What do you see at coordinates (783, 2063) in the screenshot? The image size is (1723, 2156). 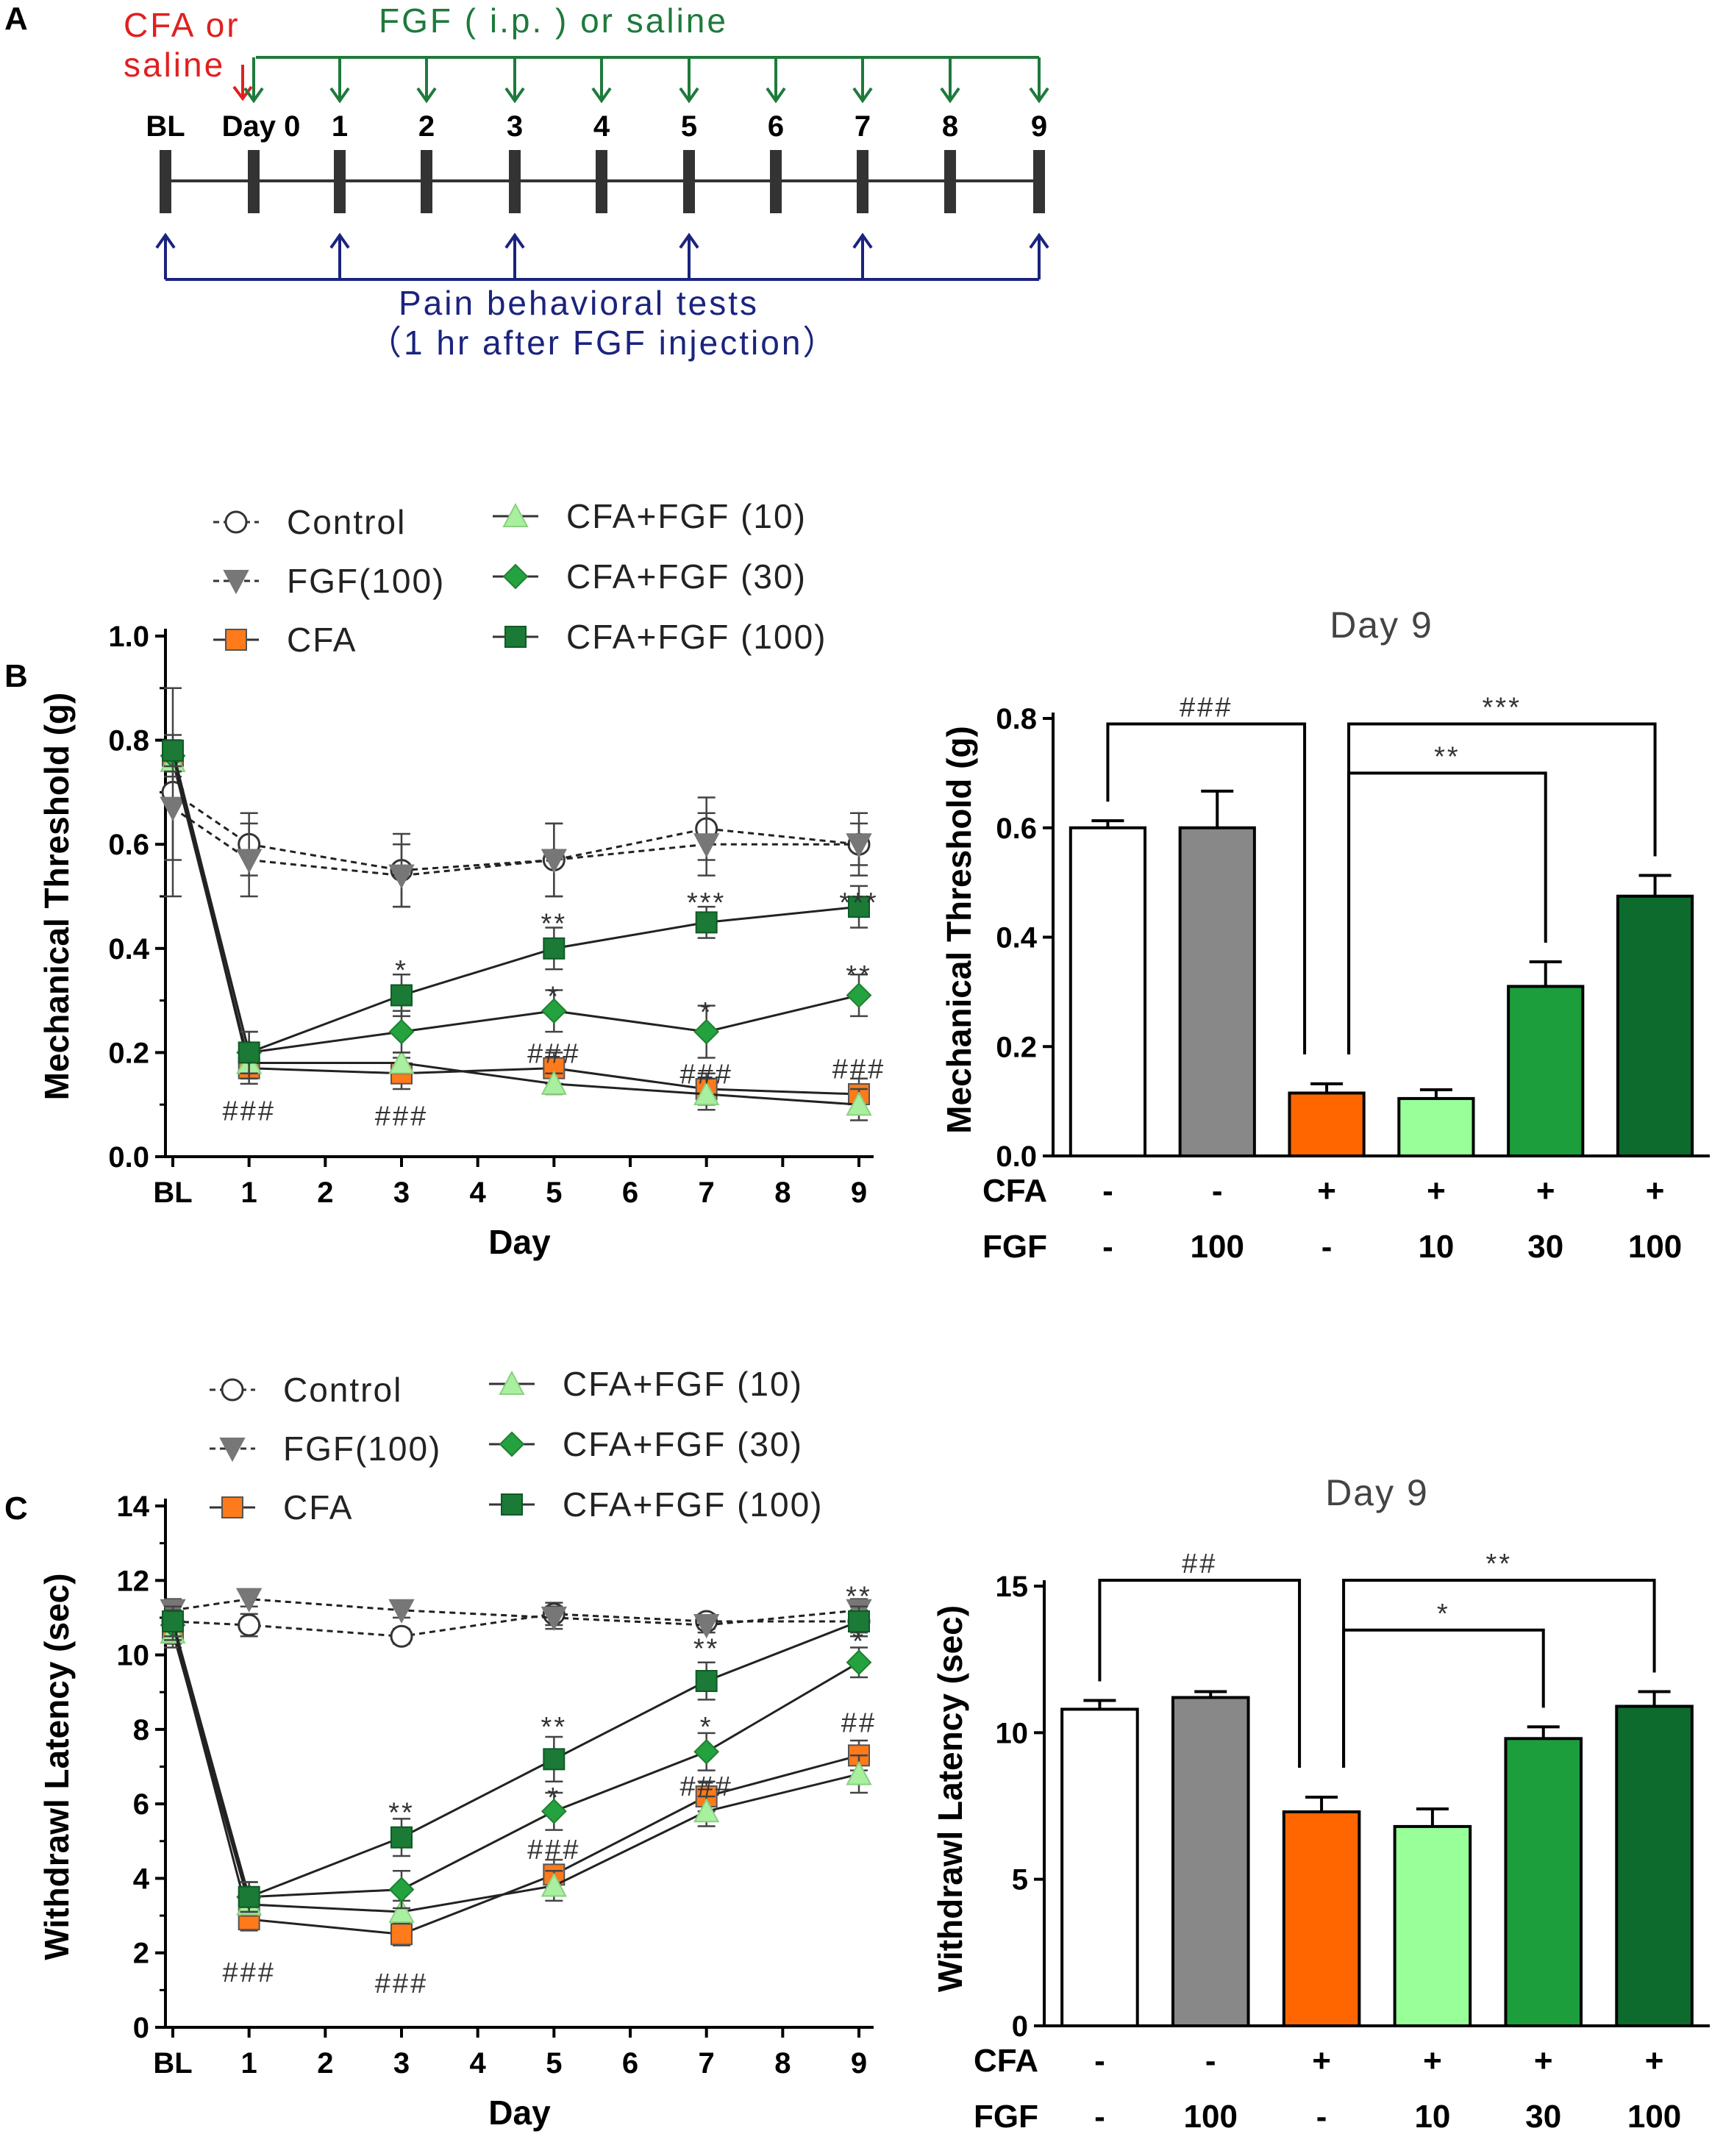 I see `x-tick-label: 8` at bounding box center [783, 2063].